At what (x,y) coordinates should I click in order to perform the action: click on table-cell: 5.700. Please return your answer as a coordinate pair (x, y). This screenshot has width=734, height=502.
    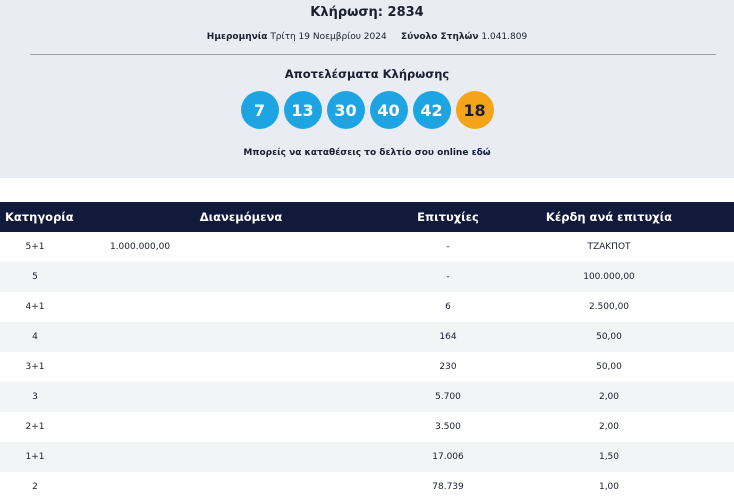
    Looking at the image, I should click on (448, 397).